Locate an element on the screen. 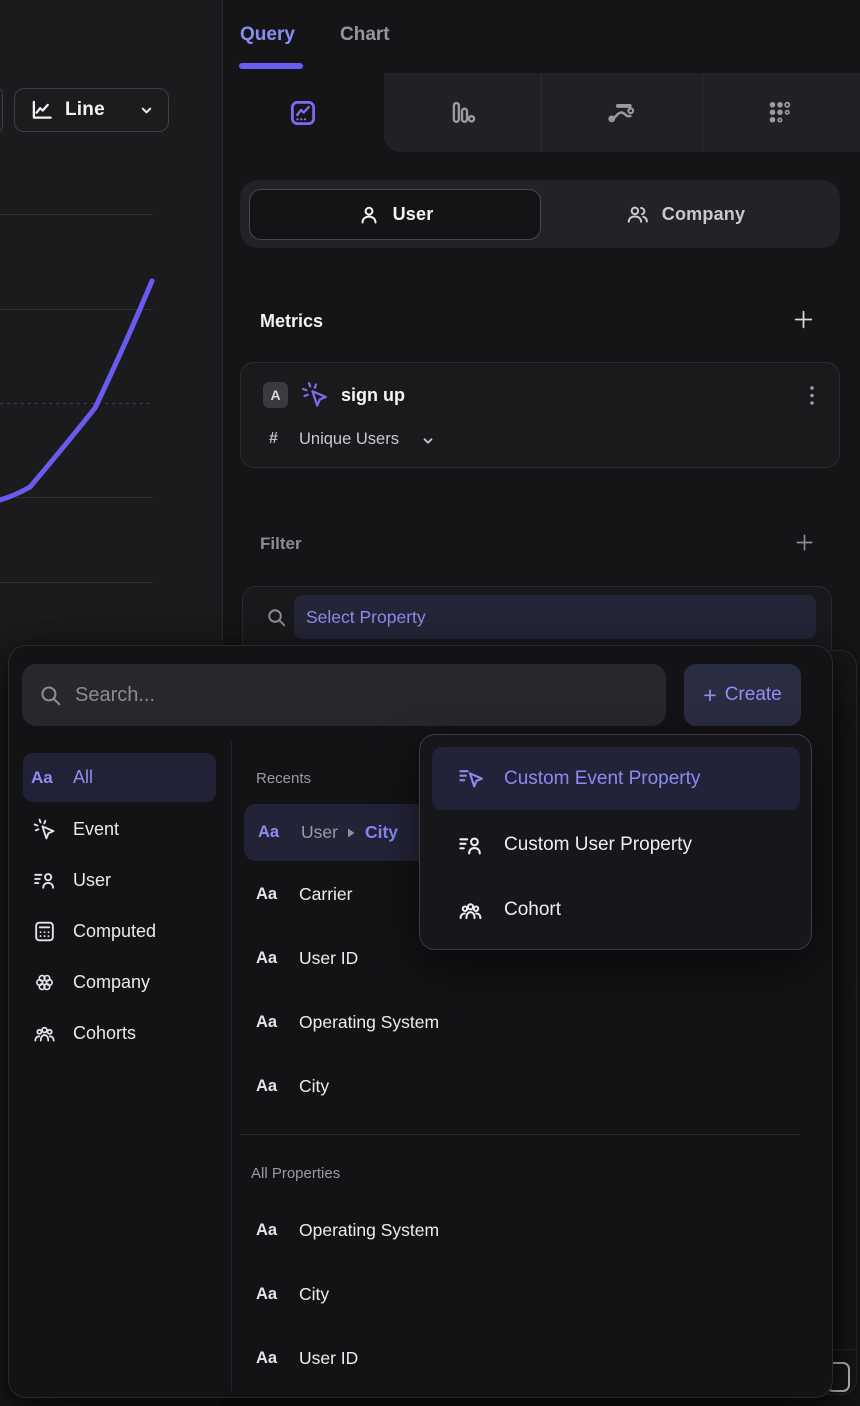 Image resolution: width=860 pixels, height=1406 pixels. create-button: + Create is located at coordinates (742, 695).